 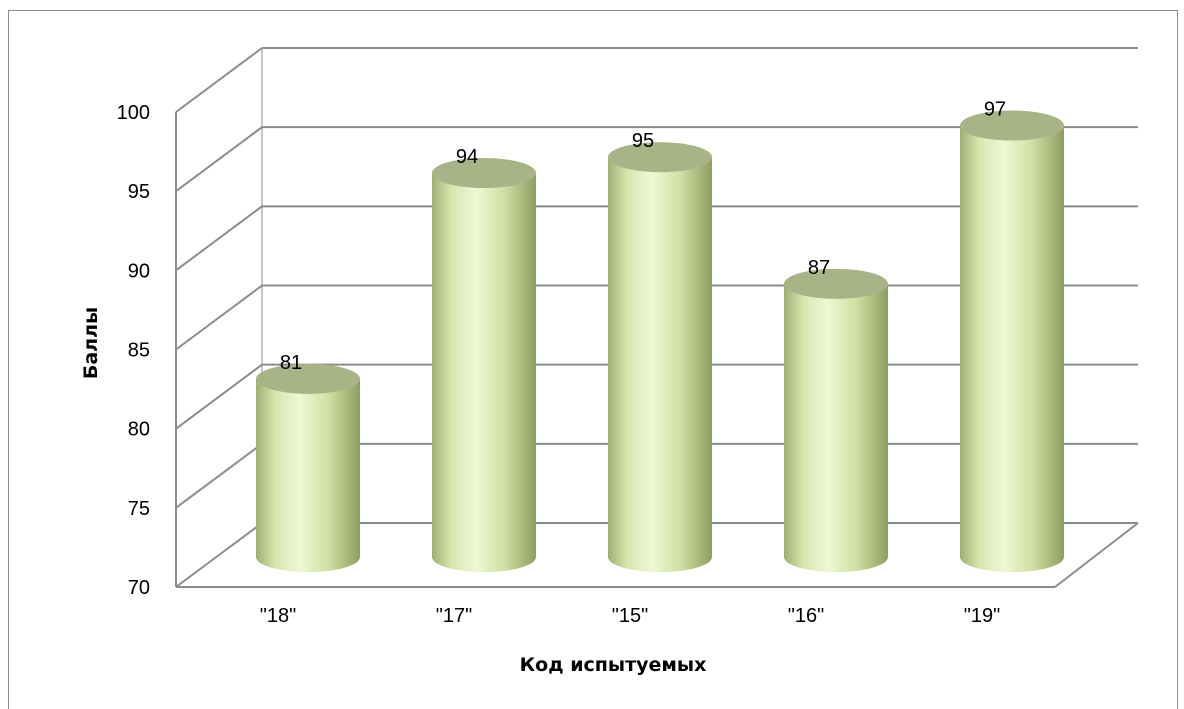 What do you see at coordinates (643, 141) in the screenshot?
I see `data-label: 95` at bounding box center [643, 141].